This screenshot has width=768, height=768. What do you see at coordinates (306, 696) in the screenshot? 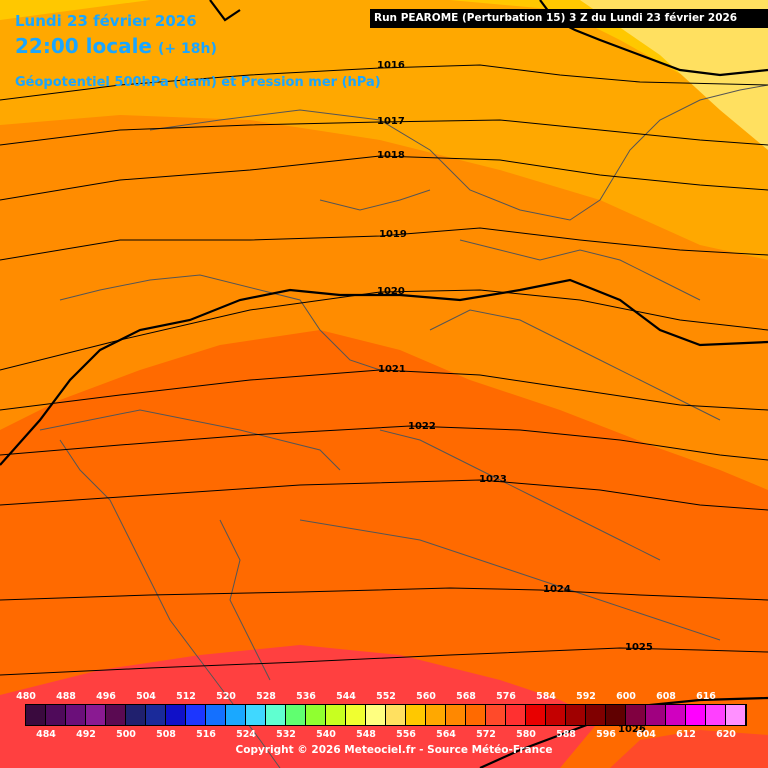
I see `colorbar-label-top: 536` at bounding box center [306, 696].